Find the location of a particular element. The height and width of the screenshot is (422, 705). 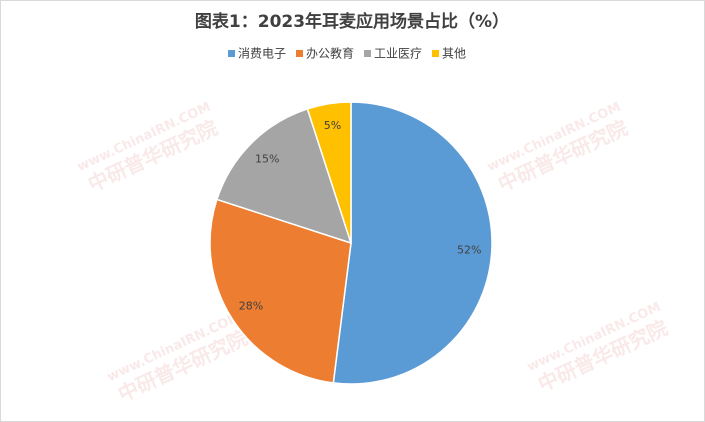

legend-label: 消费电子 is located at coordinates (262, 54).